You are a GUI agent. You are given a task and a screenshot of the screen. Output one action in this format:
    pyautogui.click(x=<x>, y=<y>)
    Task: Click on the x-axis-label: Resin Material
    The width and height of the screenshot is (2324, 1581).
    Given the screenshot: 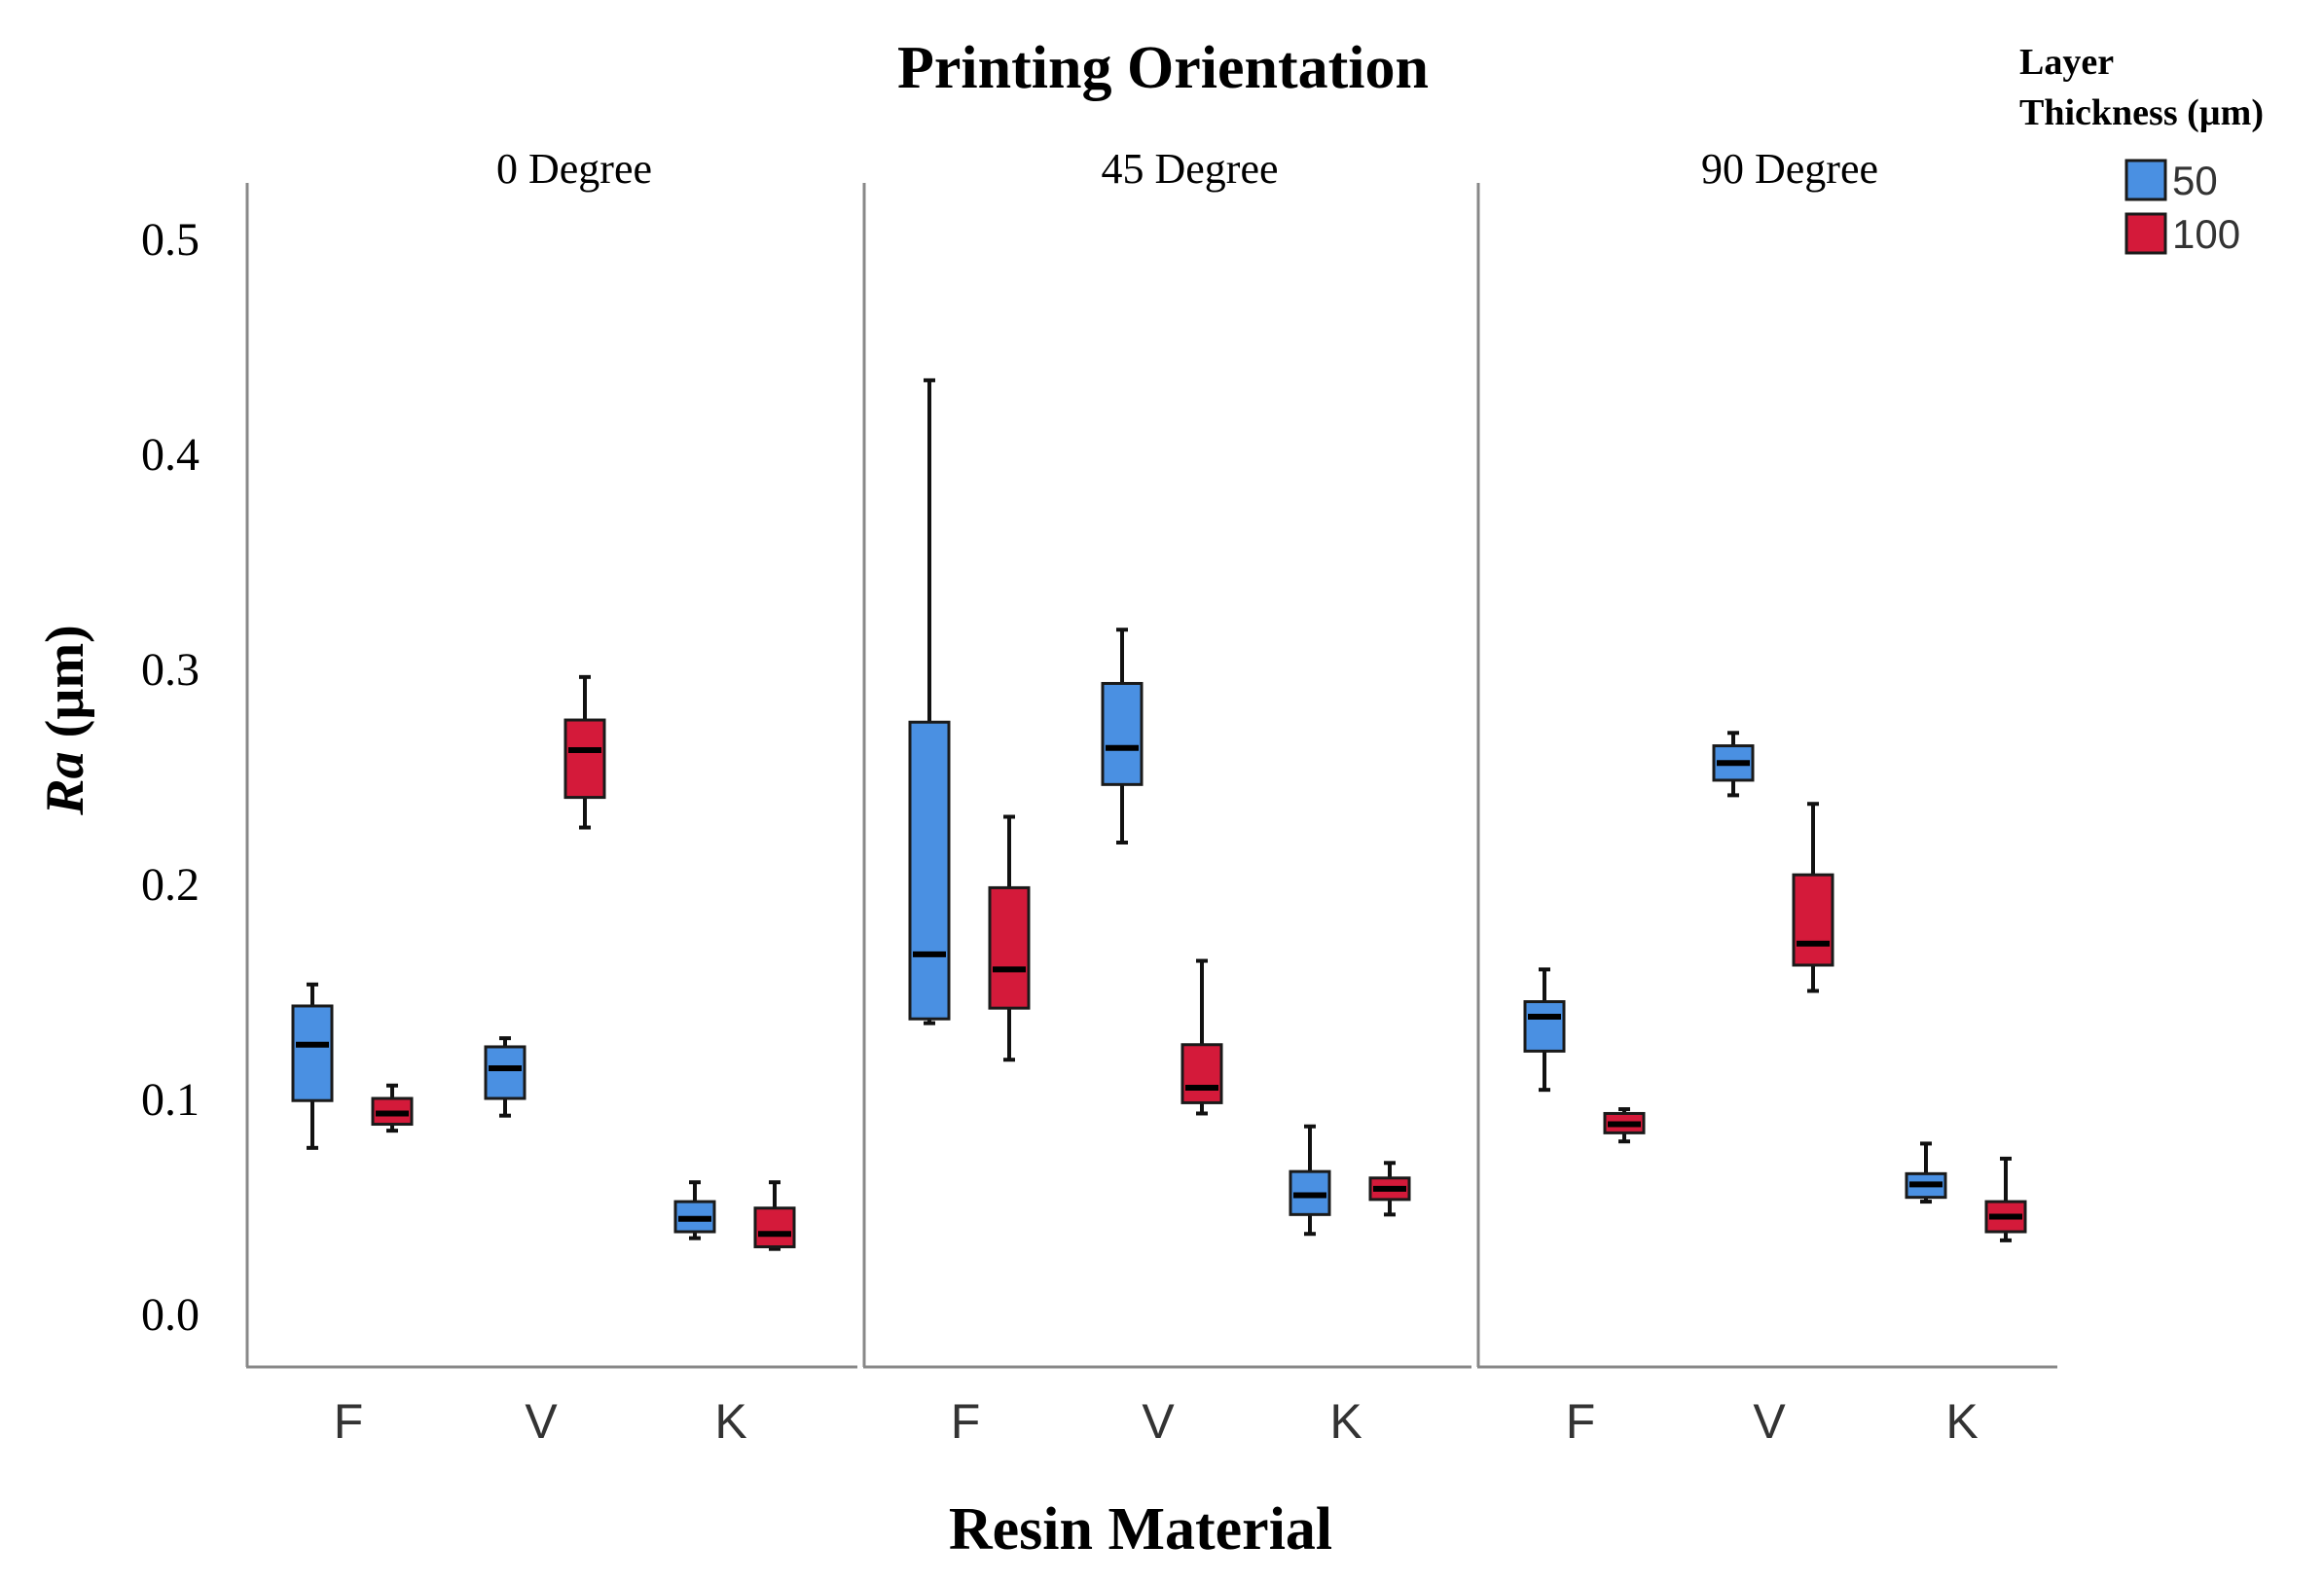 What is the action you would take?
    pyautogui.click(x=1140, y=1529)
    